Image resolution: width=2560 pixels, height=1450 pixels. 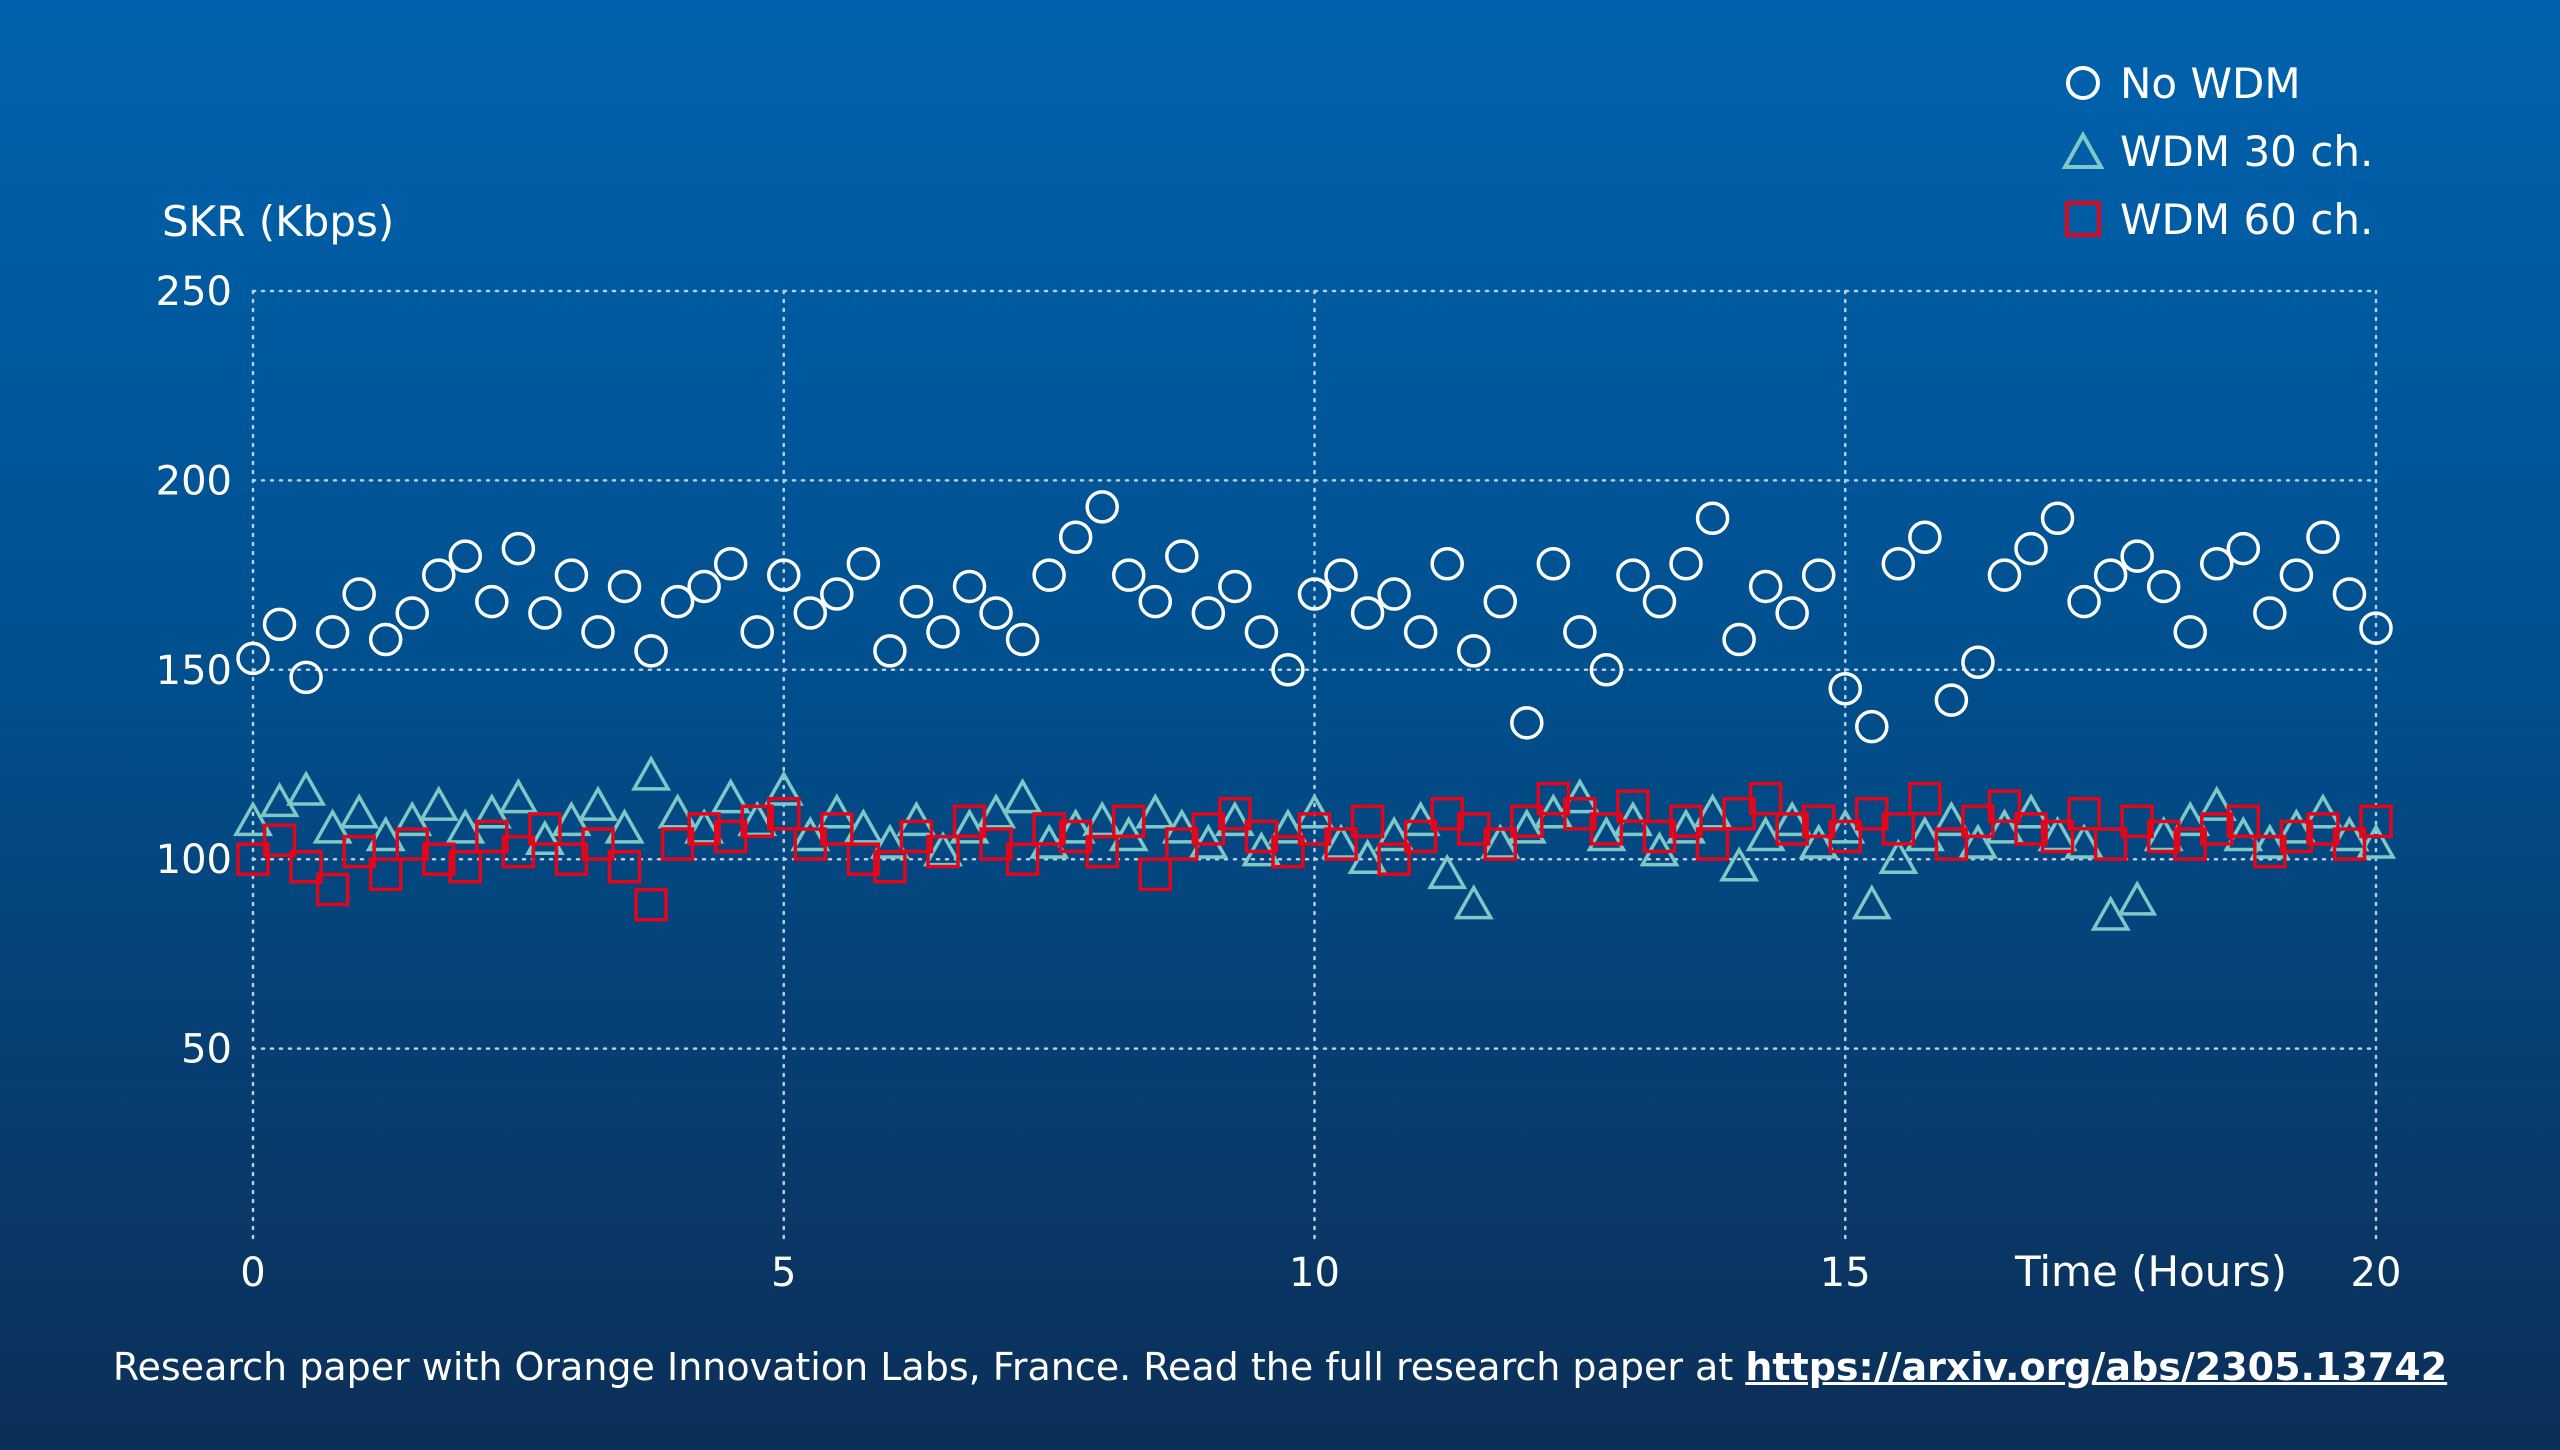 I want to click on series-wdm-60-ch-, so click(x=1314, y=851).